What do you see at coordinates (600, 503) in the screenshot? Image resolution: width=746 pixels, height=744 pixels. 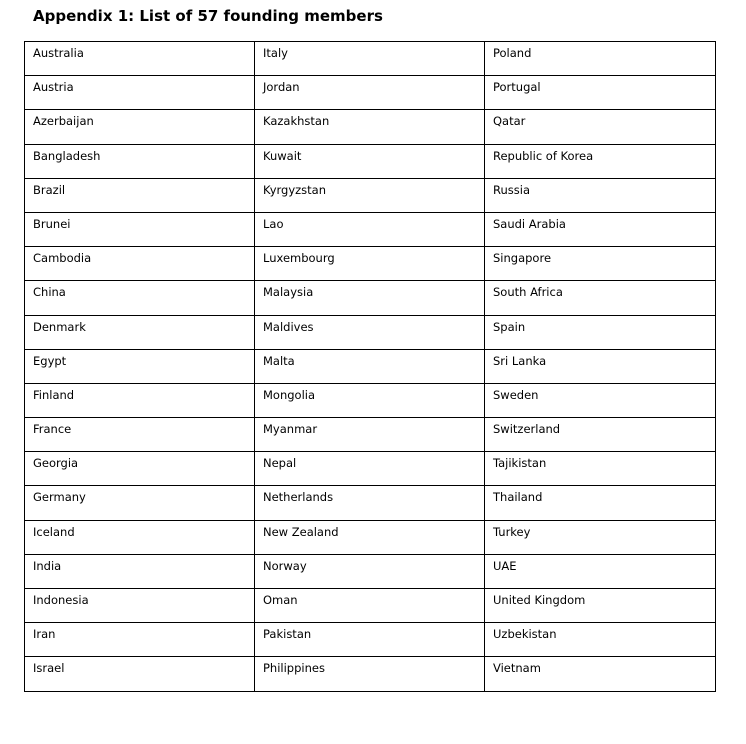 I see `country-cell: Thailand` at bounding box center [600, 503].